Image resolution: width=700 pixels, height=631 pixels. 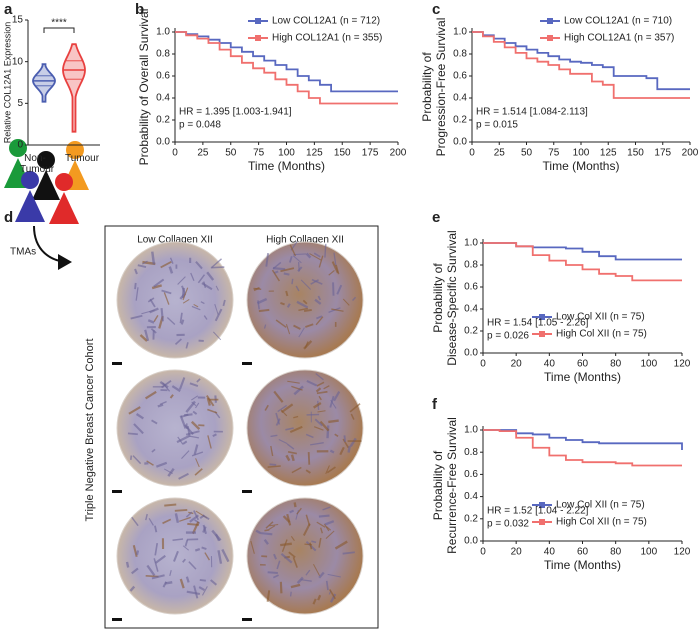 I want to click on legend-label: High COL12A1 (n = 357), so click(x=619, y=38).